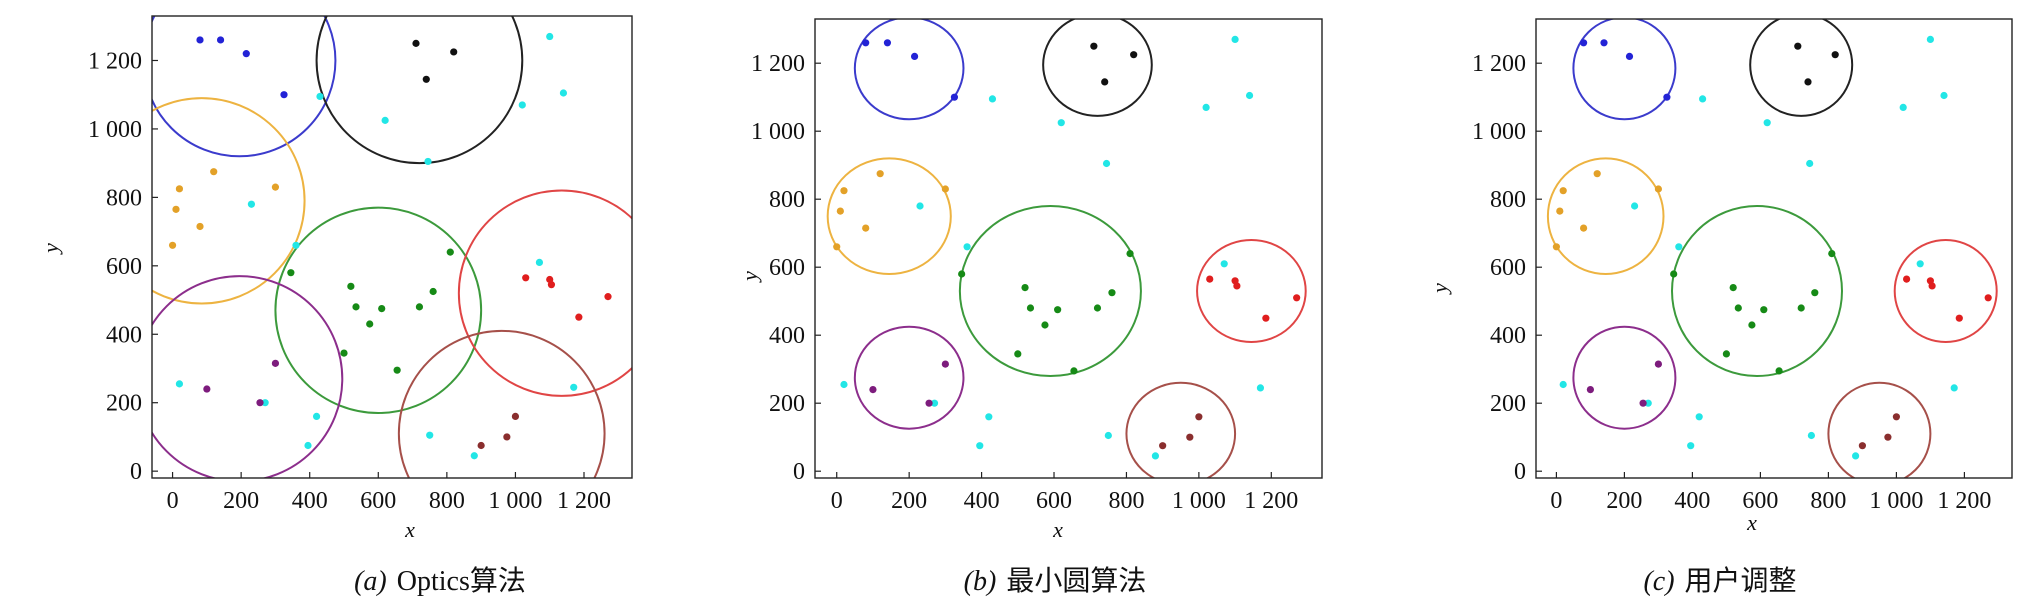 This screenshot has width=2032, height=613. Describe the element at coordinates (50, 249) in the screenshot. I see `y-axis-label: y` at that location.